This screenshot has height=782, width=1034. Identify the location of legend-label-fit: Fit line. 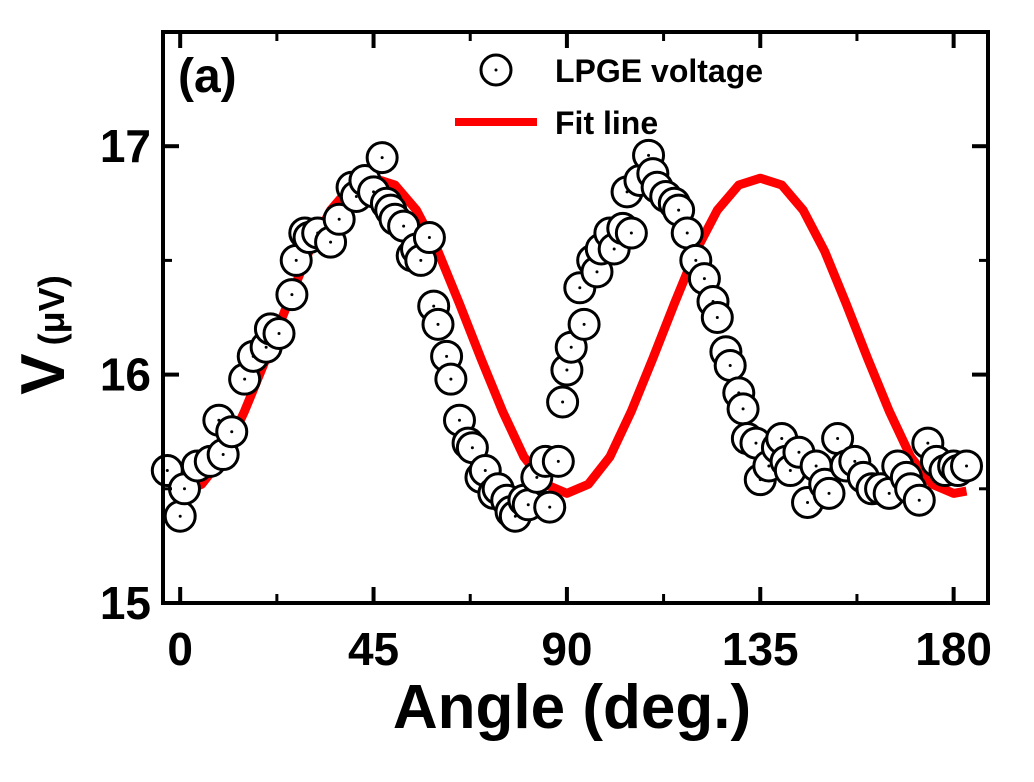
(606, 123).